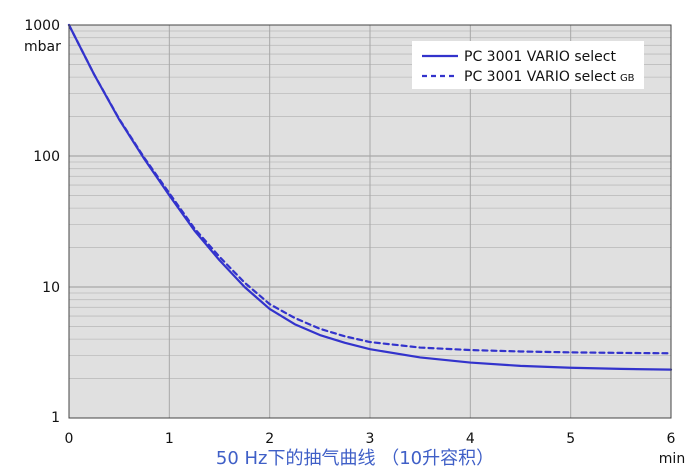 The image size is (700, 467). Describe the element at coordinates (540, 57) in the screenshot. I see `legend-label-solid: PC 3001 VARIO select` at that location.